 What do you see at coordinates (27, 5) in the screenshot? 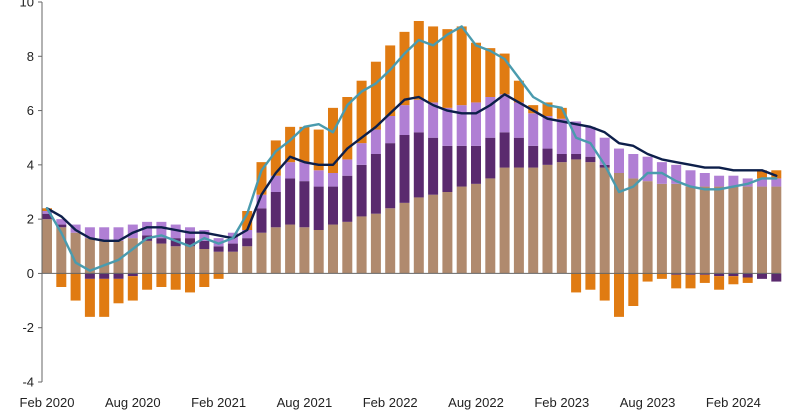
I see `y-tick-label: 10` at bounding box center [27, 5].